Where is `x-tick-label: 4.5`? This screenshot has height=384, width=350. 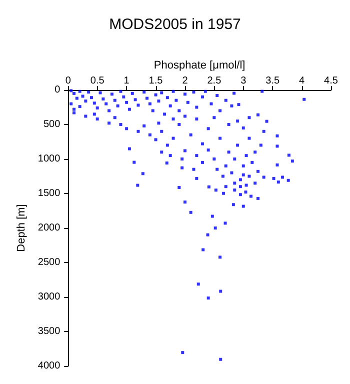 x-tick-label: 4.5 is located at coordinates (331, 81).